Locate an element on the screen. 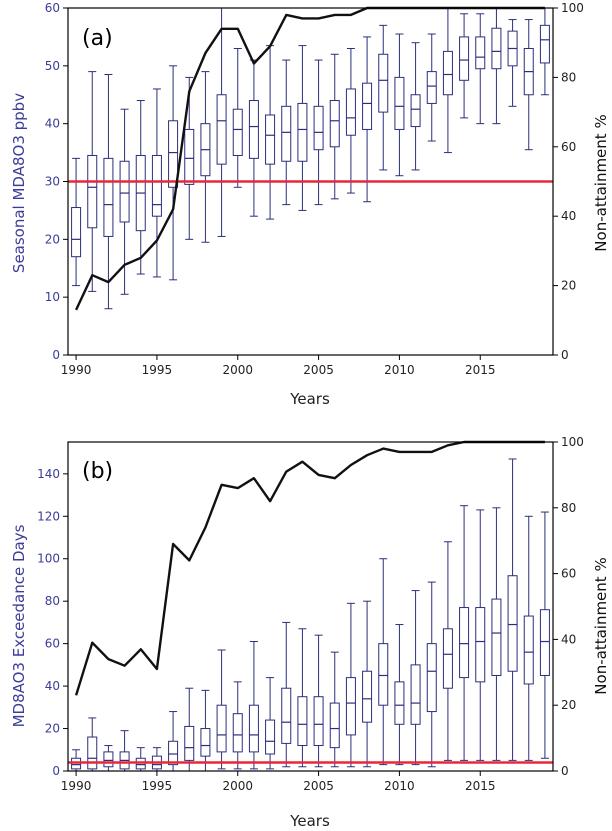 The width and height of the screenshot is (612, 831). panel-a-x-ticks: 1990 1995 2000 2005 2010 2015 is located at coordinates (278, 366).